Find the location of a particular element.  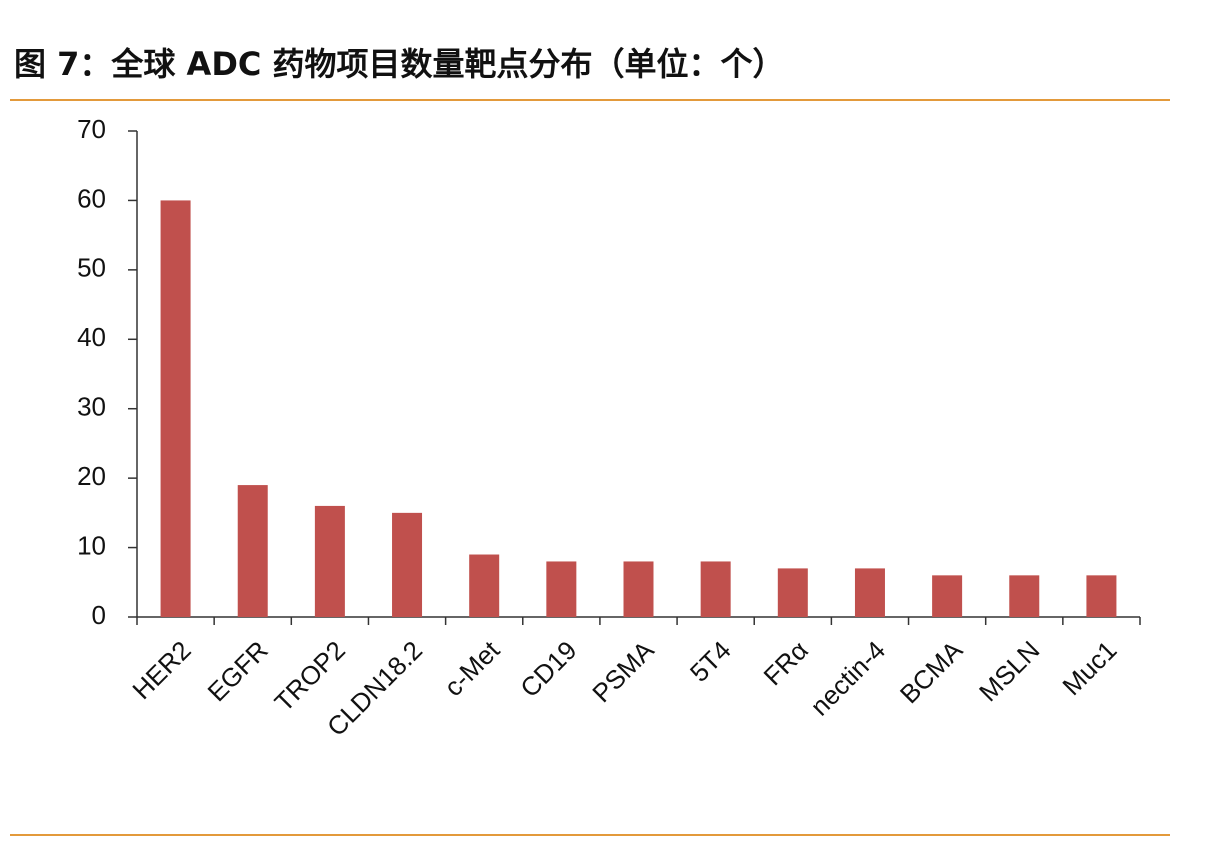

x-tick-label: c-Met is located at coordinates (472, 668).